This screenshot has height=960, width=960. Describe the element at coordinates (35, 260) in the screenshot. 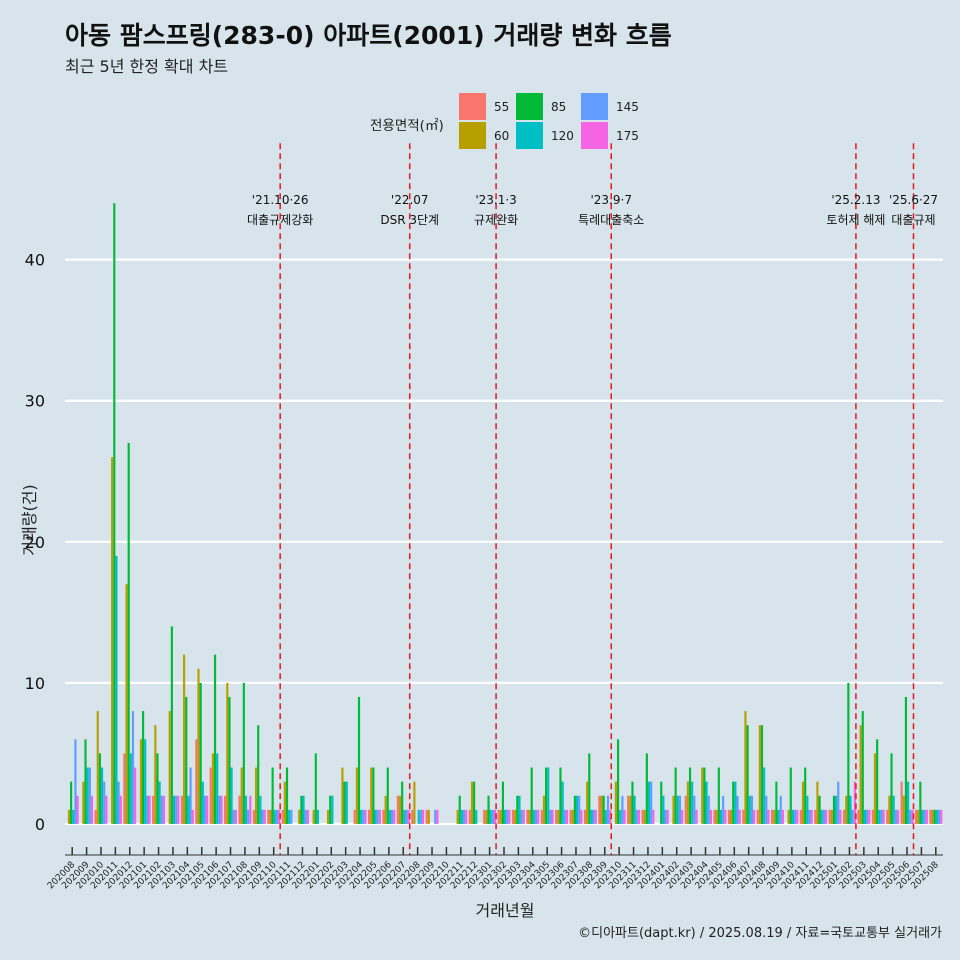

I see `y-tick-label: 40` at that location.